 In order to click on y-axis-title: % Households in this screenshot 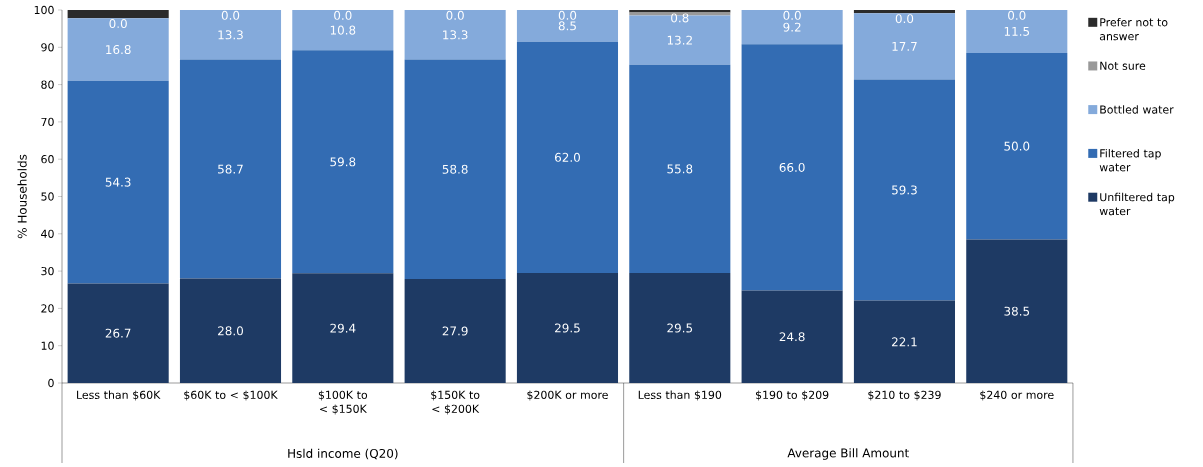, I will do `click(22, 196)`.